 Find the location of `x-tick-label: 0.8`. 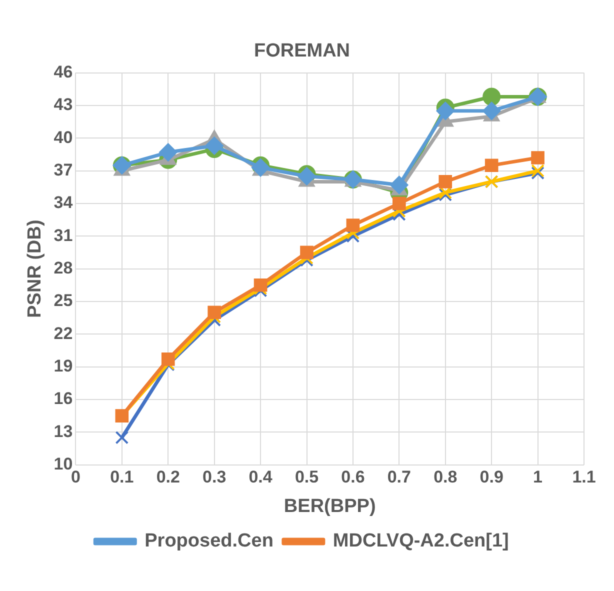

x-tick-label: 0.8 is located at coordinates (446, 477).